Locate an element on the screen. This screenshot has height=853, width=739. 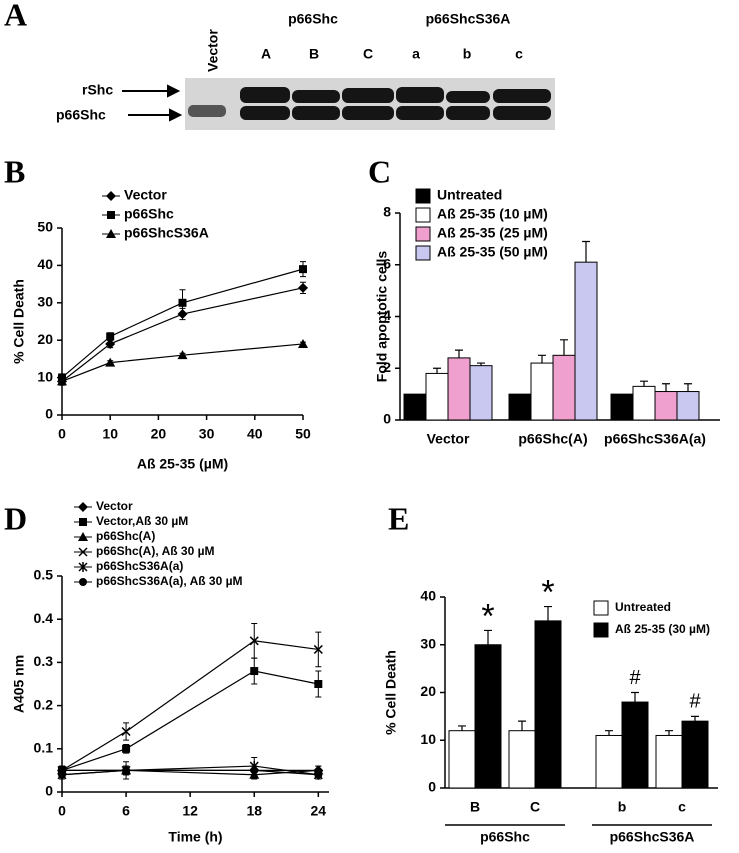
y-tick-label: 30 is located at coordinates (428, 643).